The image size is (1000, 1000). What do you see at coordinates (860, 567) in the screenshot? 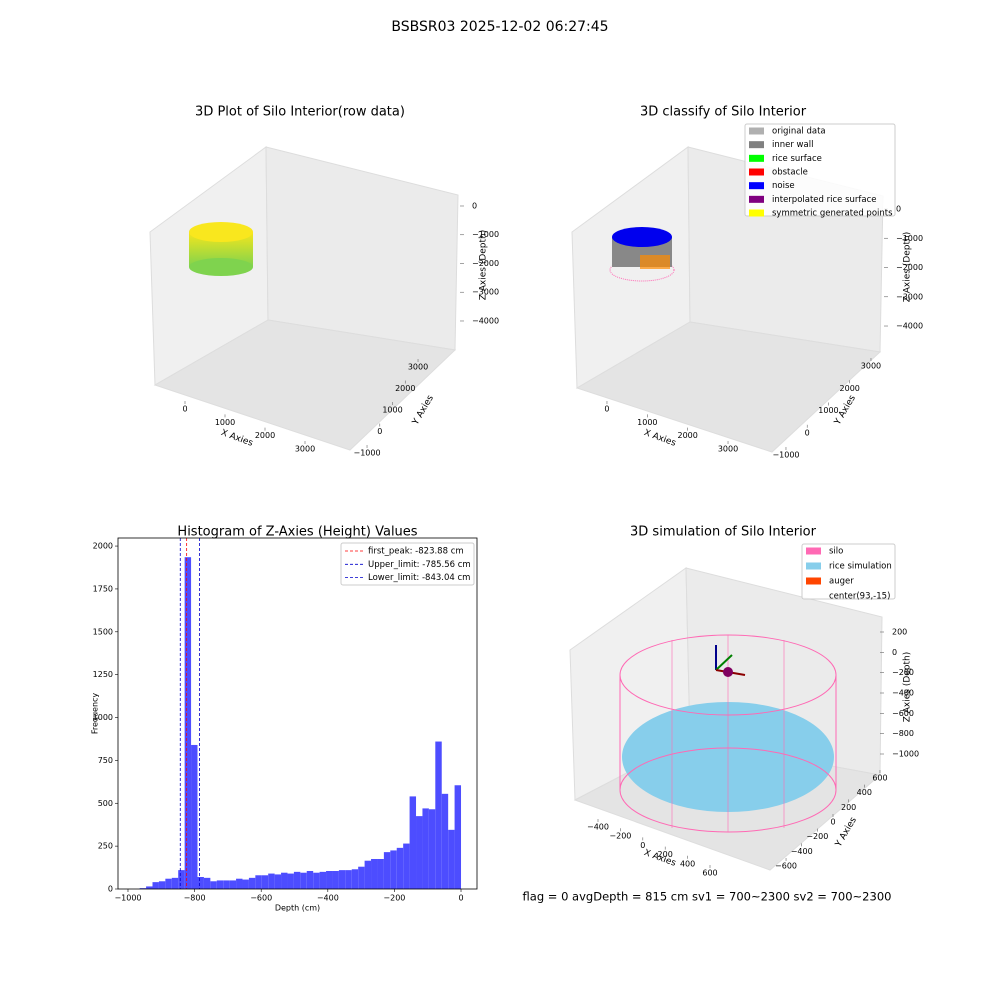
I see `legend-label: rice simulation` at bounding box center [860, 567].